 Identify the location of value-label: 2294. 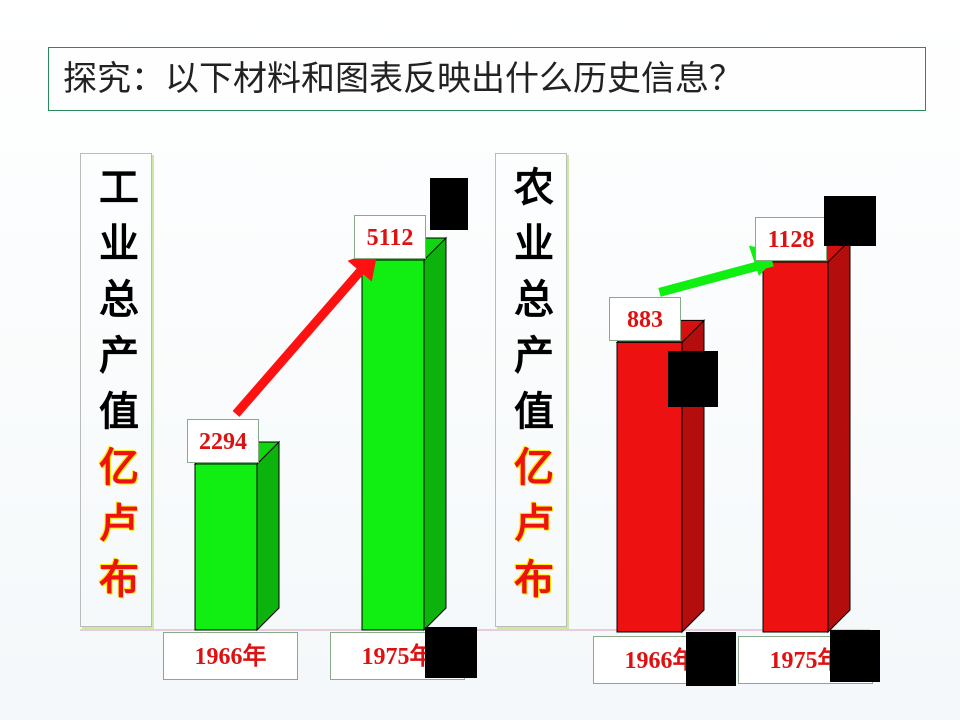
(223, 440).